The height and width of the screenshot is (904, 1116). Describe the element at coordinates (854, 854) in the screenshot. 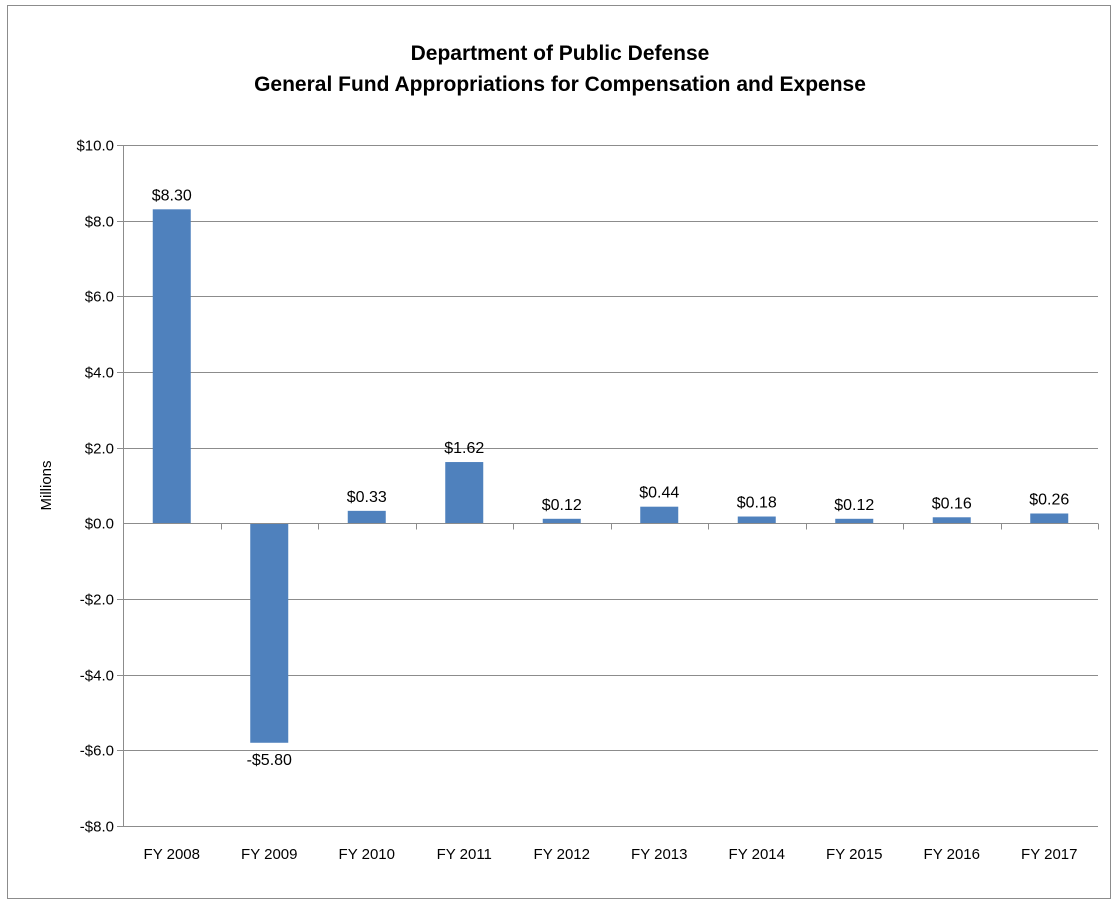

I see `x-tick-label: FY 2015` at that location.